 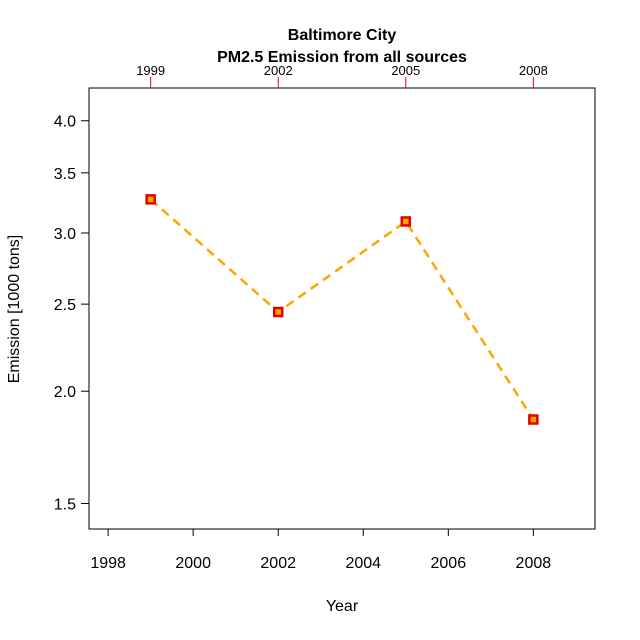 What do you see at coordinates (342, 75) in the screenshot?
I see `top-axis: 1999 2002 2005 2008` at bounding box center [342, 75].